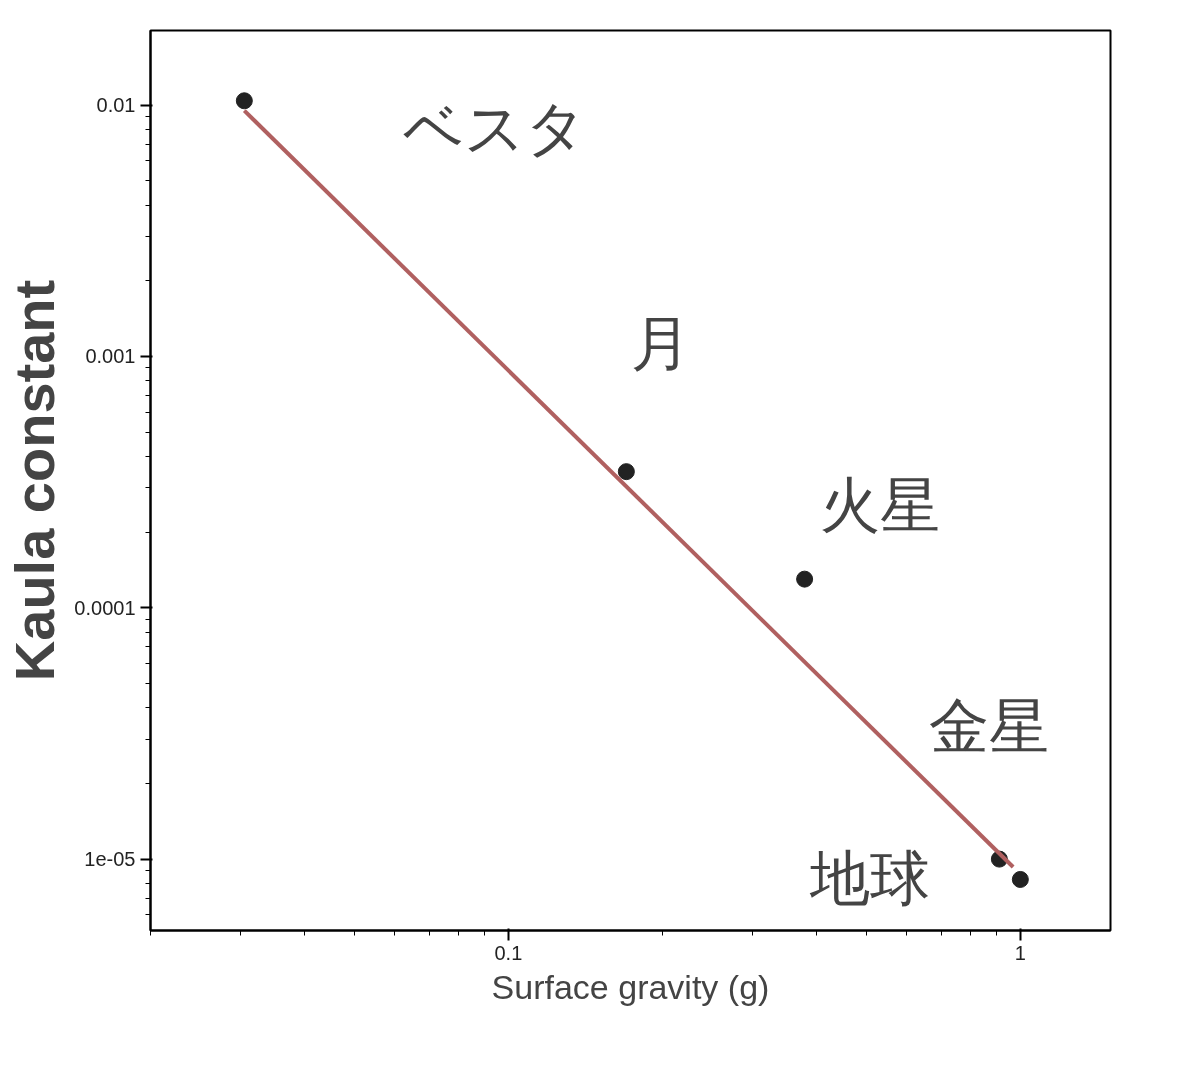 Image resolution: width=1202 pixels, height=1065 pixels. Describe the element at coordinates (1020, 952) in the screenshot. I see `x-tick-label: 1` at that location.